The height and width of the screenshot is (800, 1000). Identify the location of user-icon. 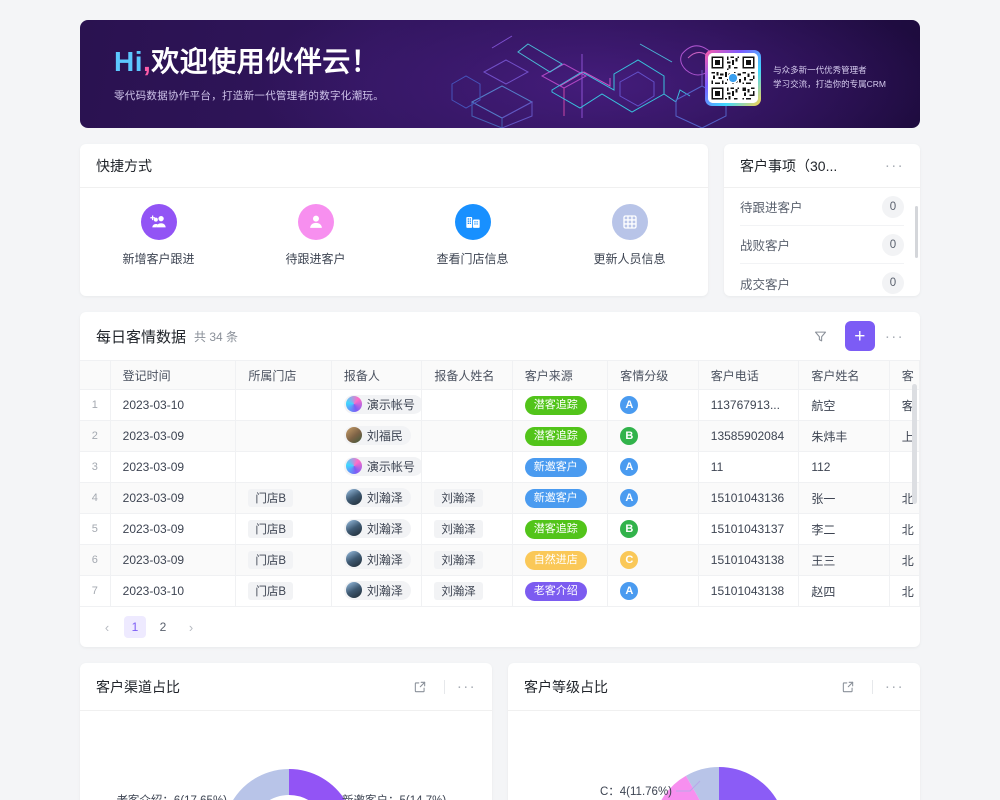
(315, 222).